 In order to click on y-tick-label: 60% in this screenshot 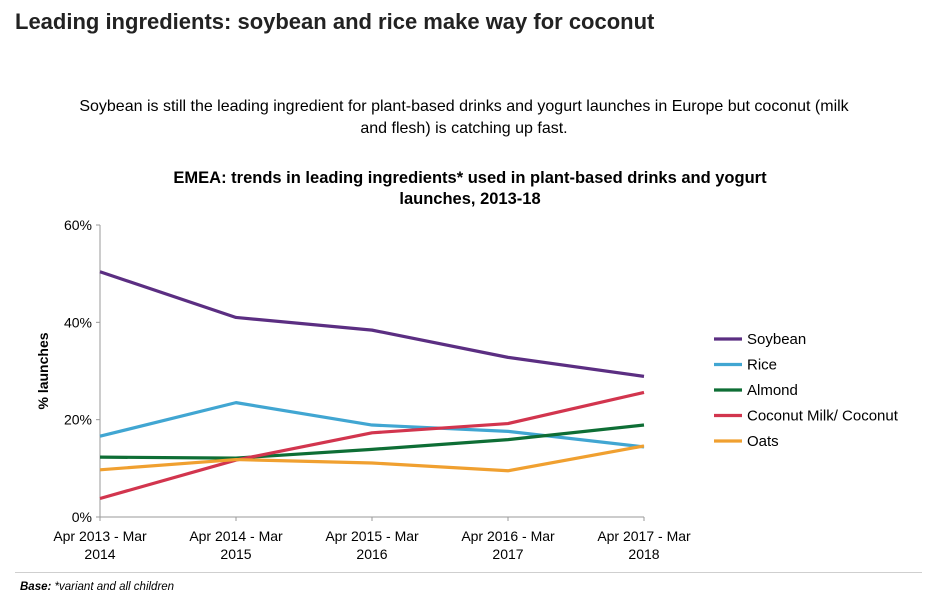, I will do `click(78, 225)`.